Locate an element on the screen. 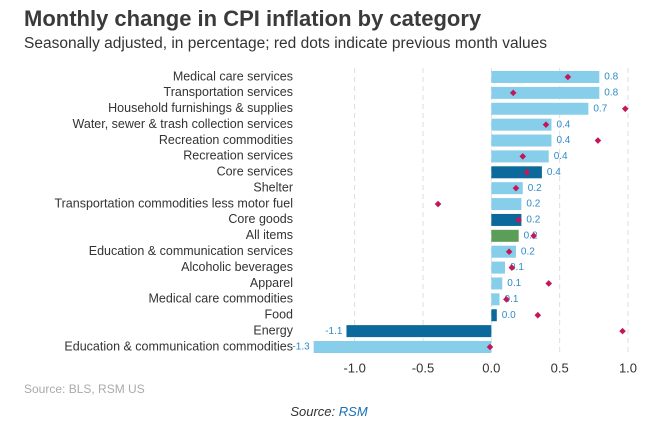  value-label: -1.1 is located at coordinates (334, 331).